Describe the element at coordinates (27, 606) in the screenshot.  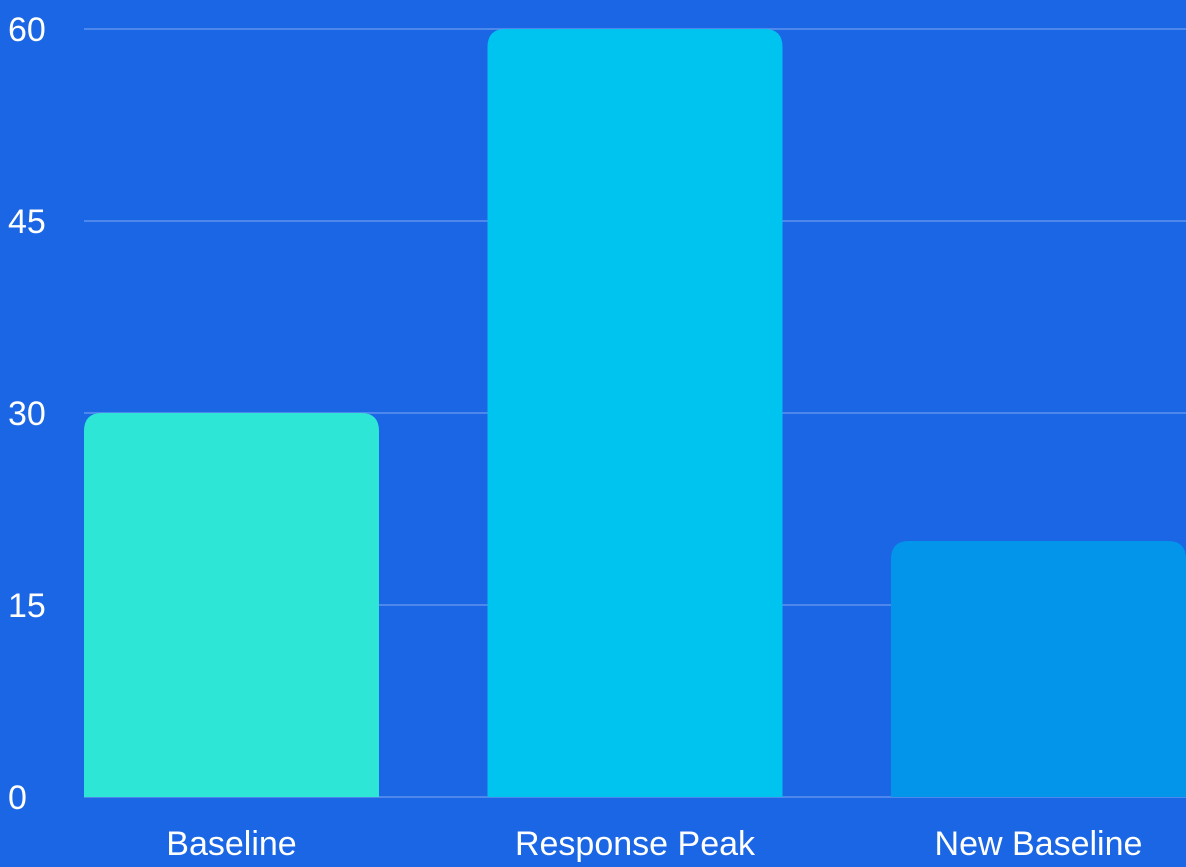
I see `y-tick-label: 15` at that location.